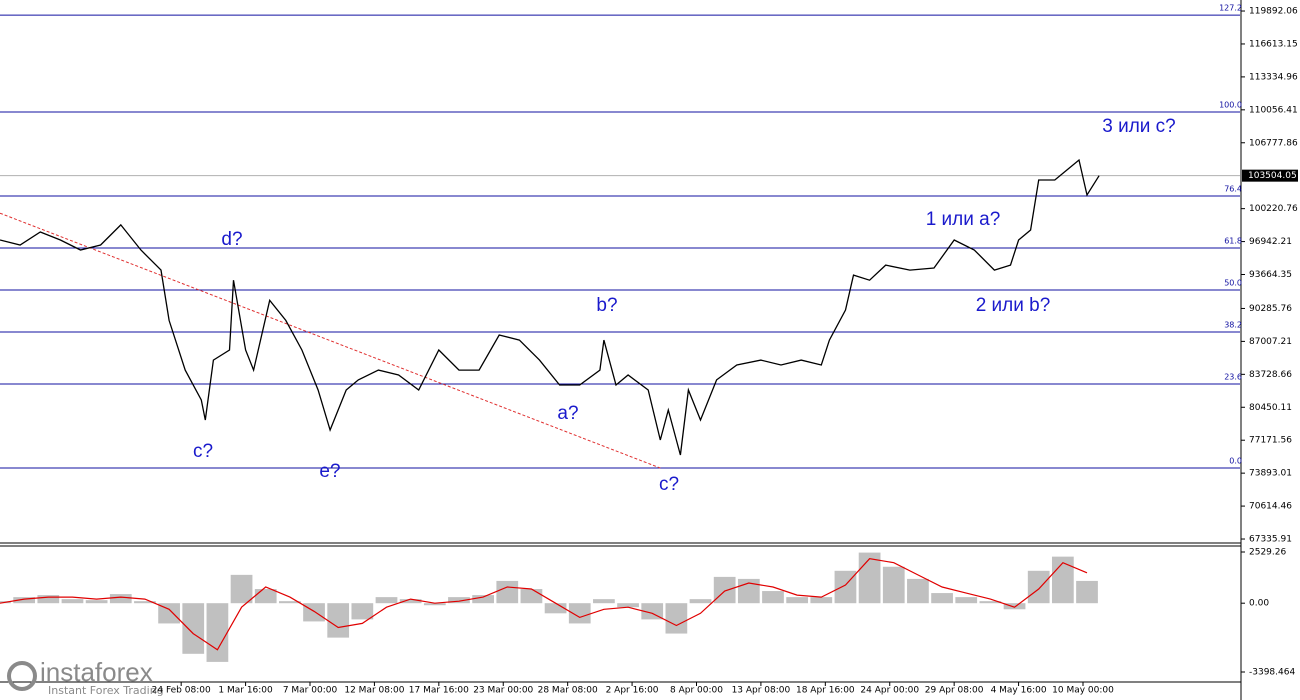  Describe the element at coordinates (1273, 77) in the screenshot. I see `y-tick-label: 113334.96` at that location.